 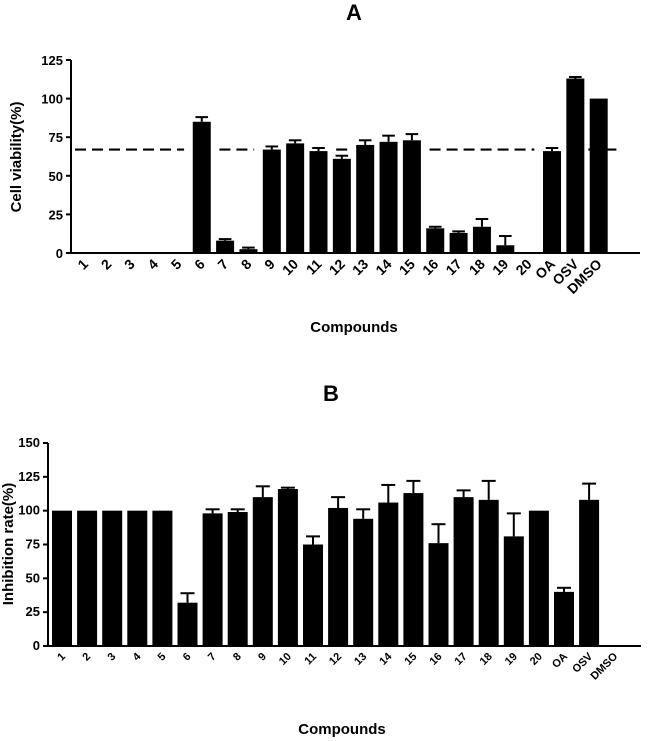 I want to click on panel-b-x-tick-label-12: 12, so click(x=335, y=659).